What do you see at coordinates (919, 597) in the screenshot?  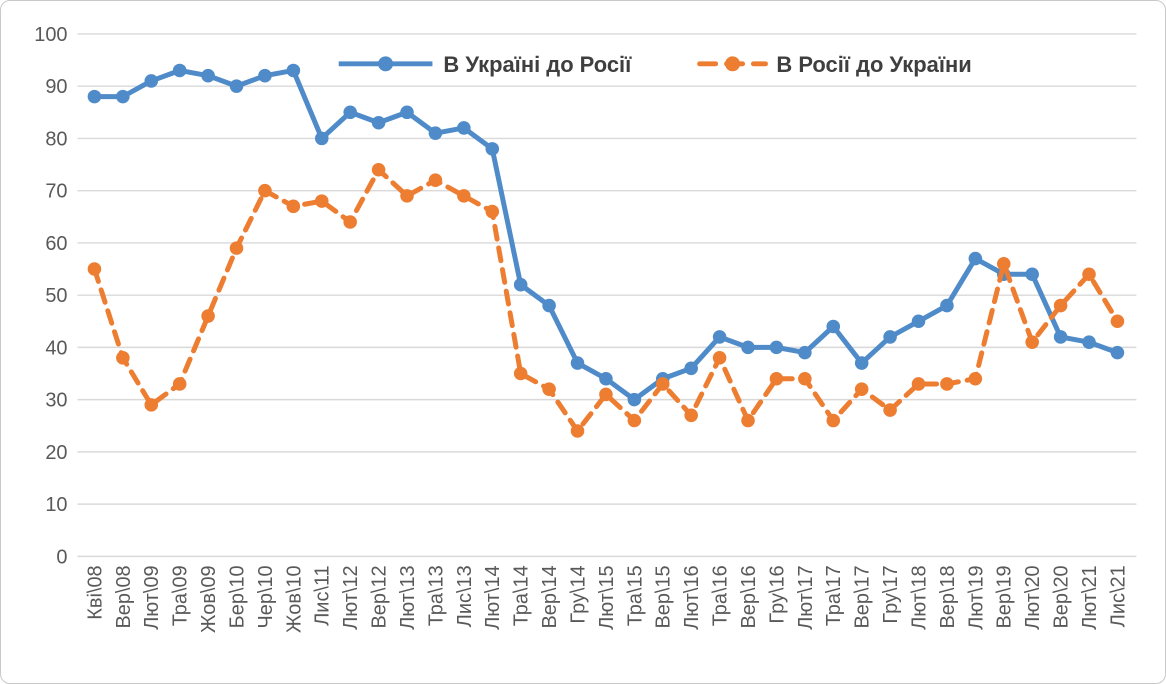 I see `x-tick-label: Лют\18` at bounding box center [919, 597].